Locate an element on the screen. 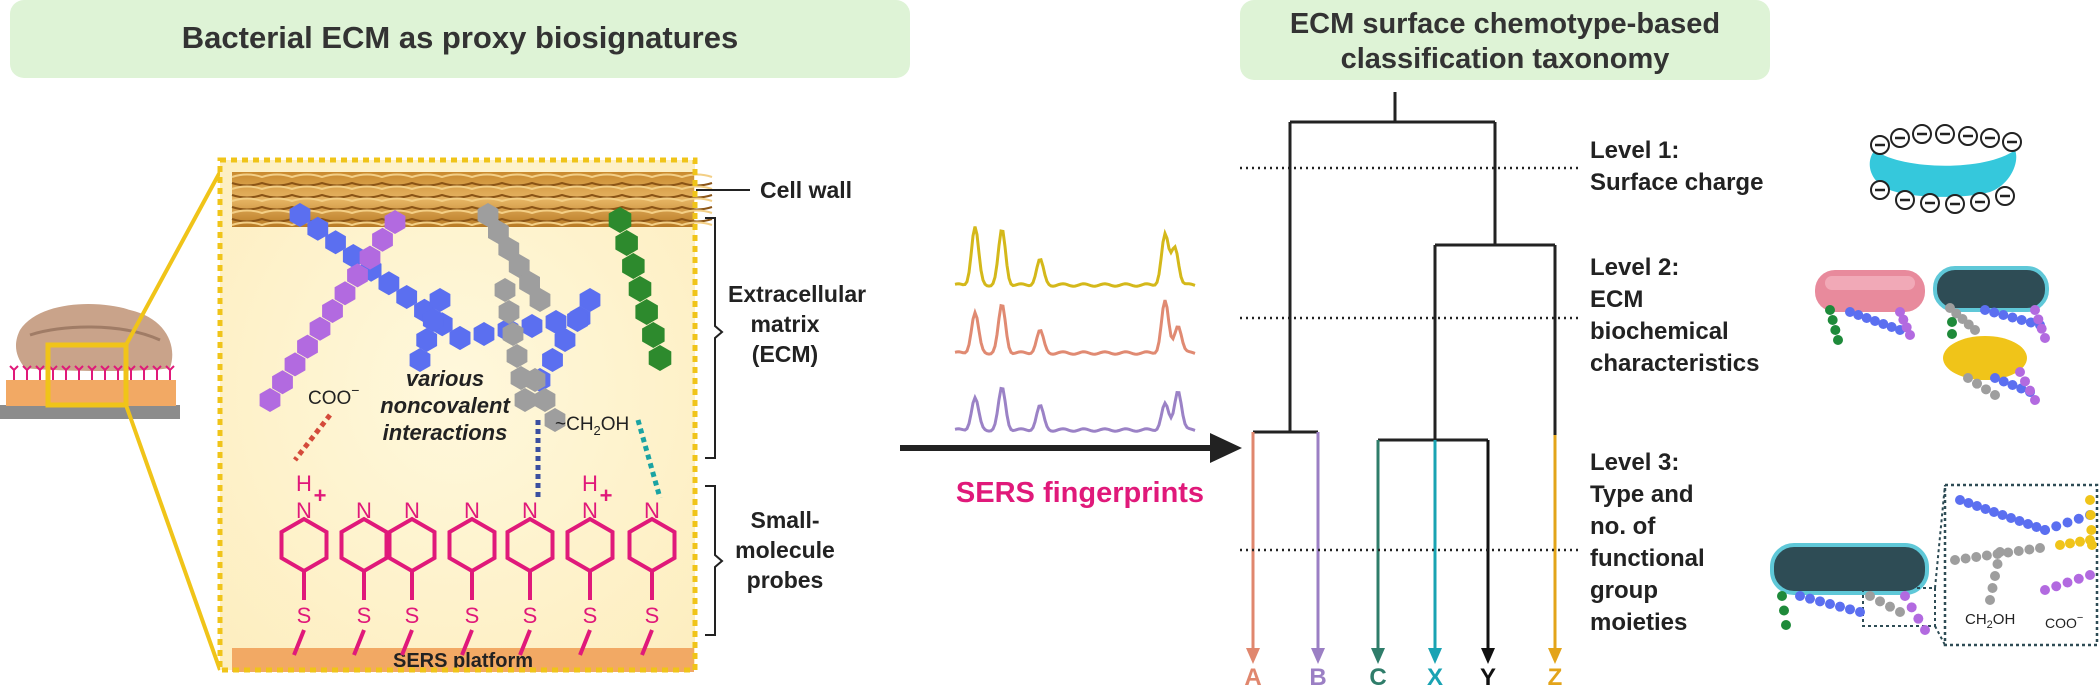 The width and height of the screenshot is (2100, 685). ecm-chains is located at coordinates (465, 317).